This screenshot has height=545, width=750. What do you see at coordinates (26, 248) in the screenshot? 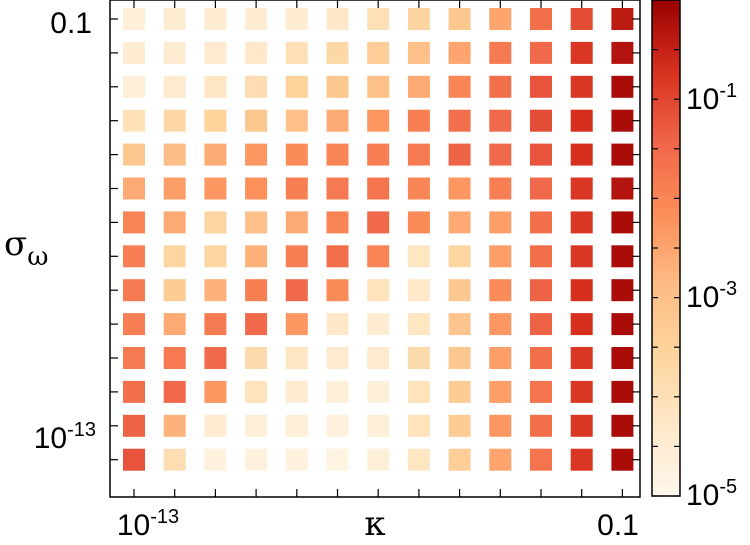
I see `y-axis-label: σω` at bounding box center [26, 248].